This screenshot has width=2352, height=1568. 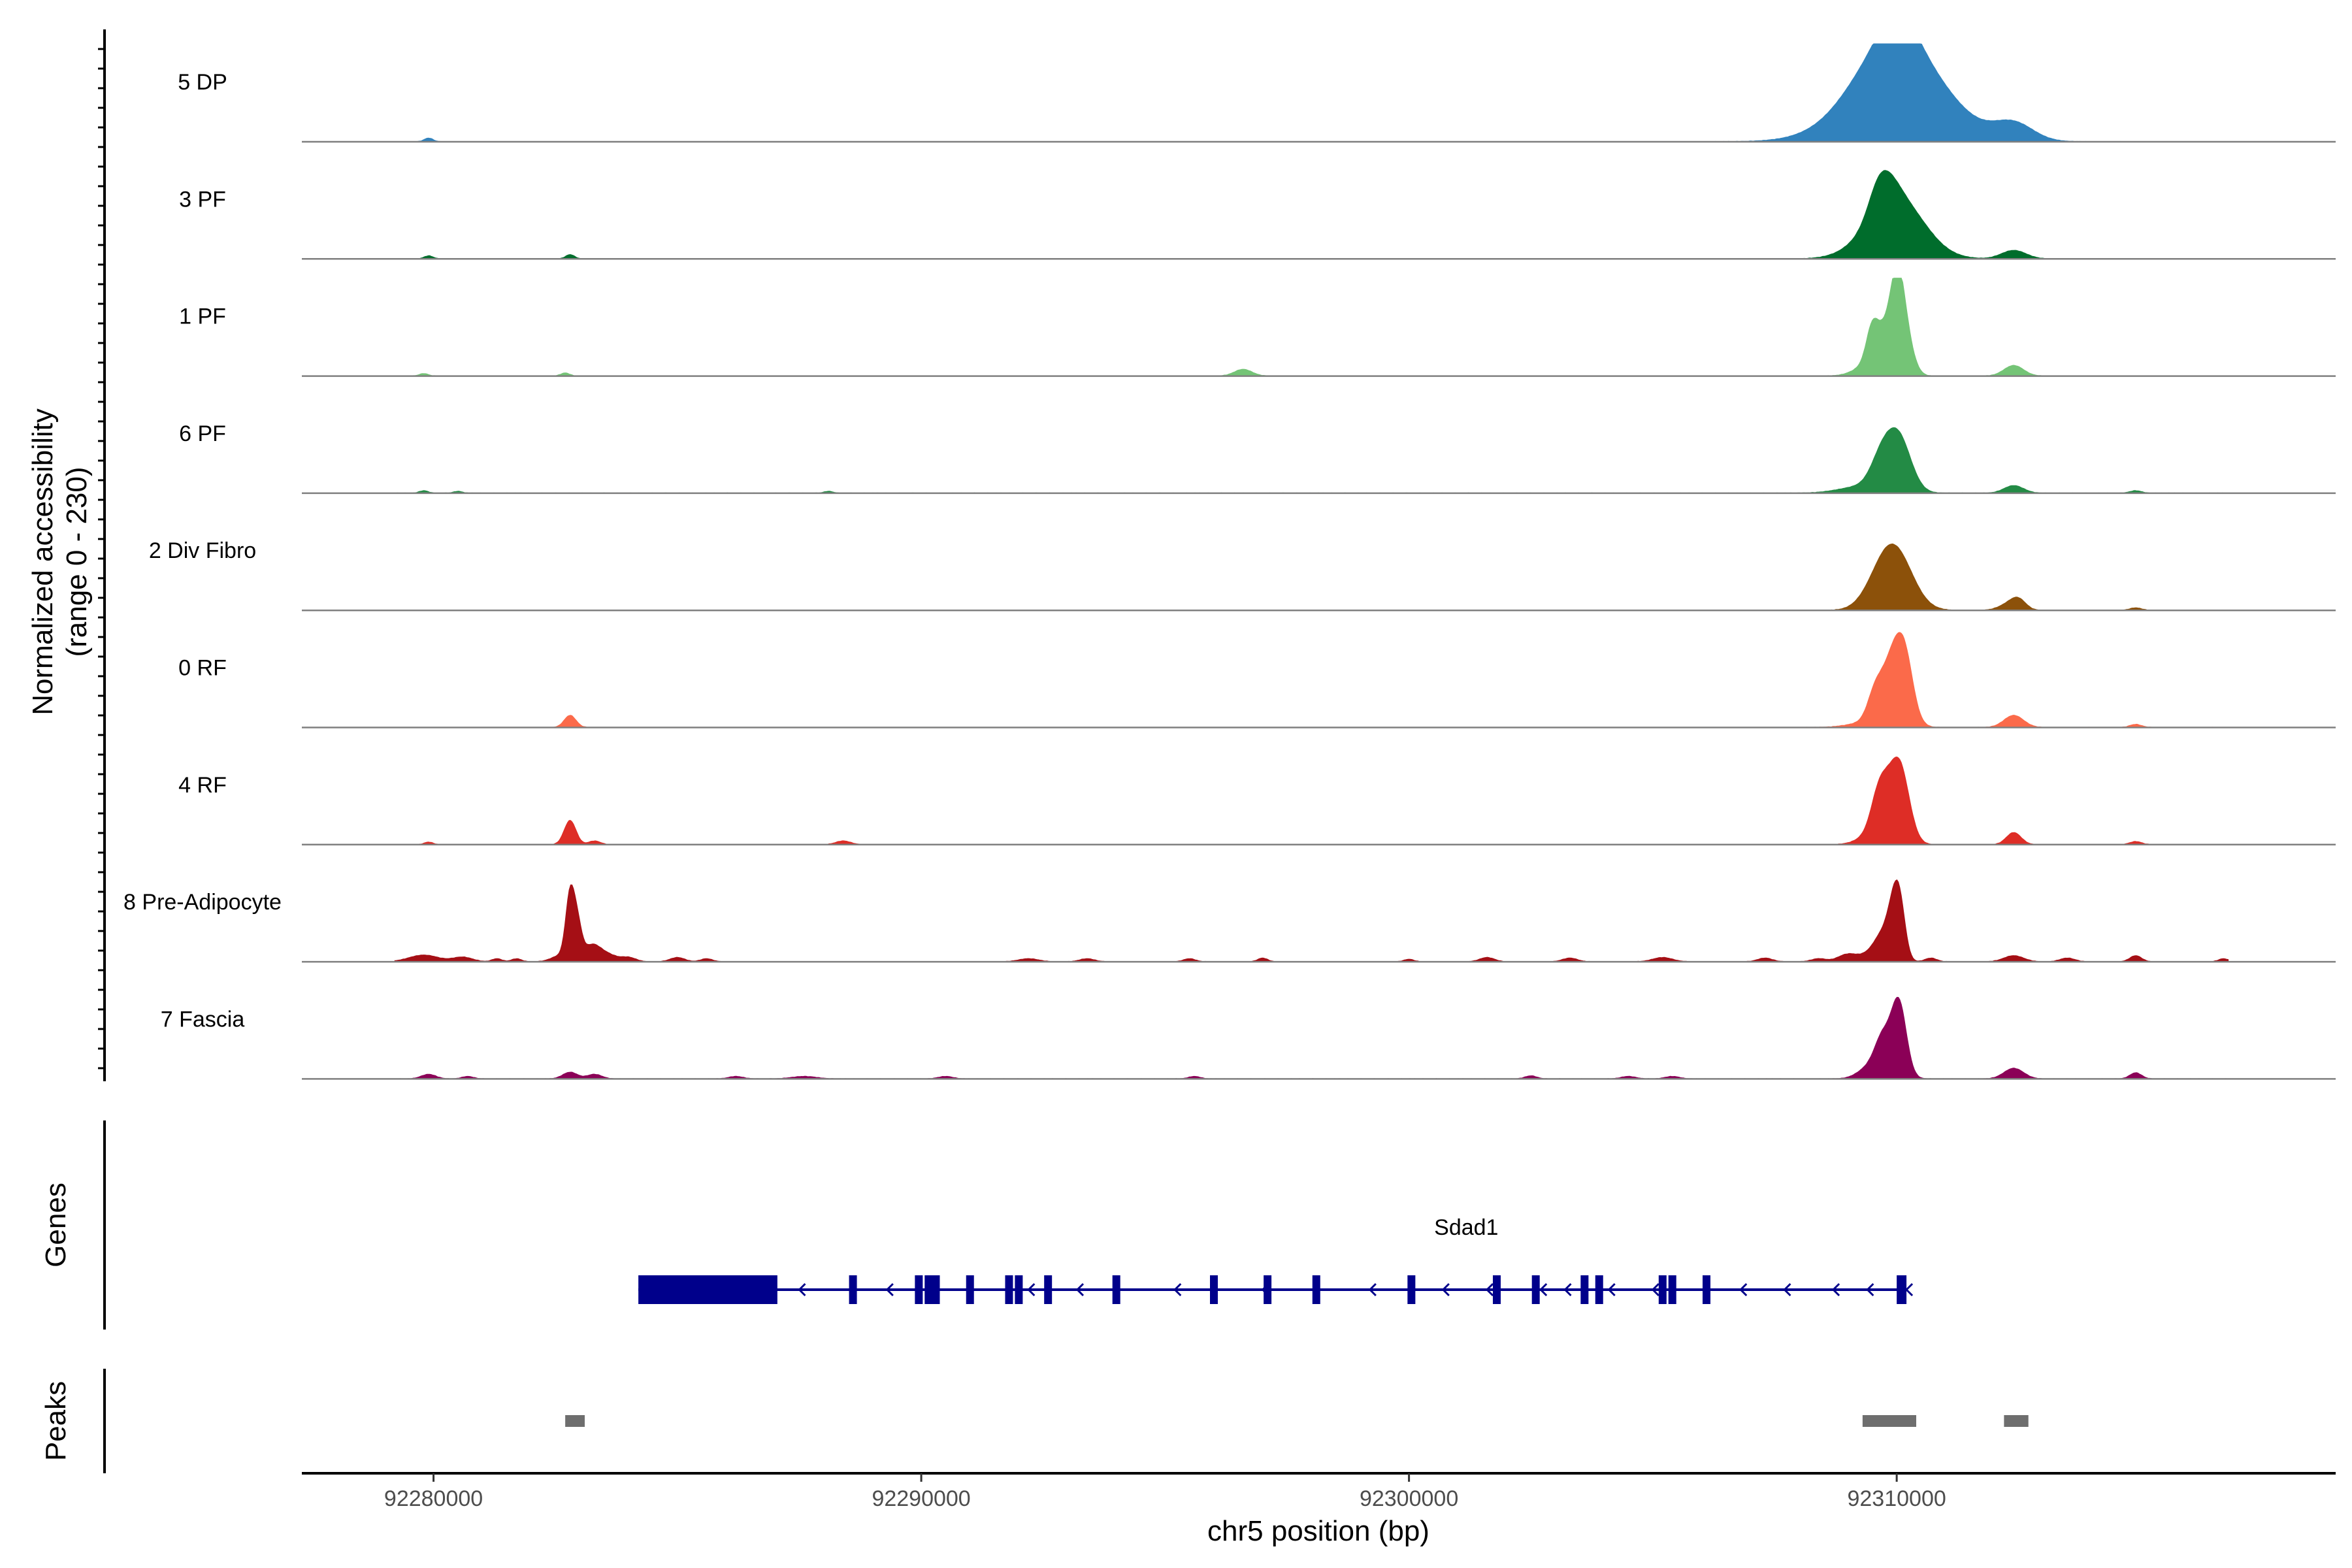 I want to click on track-label: 7 Fascia, so click(x=203, y=1019).